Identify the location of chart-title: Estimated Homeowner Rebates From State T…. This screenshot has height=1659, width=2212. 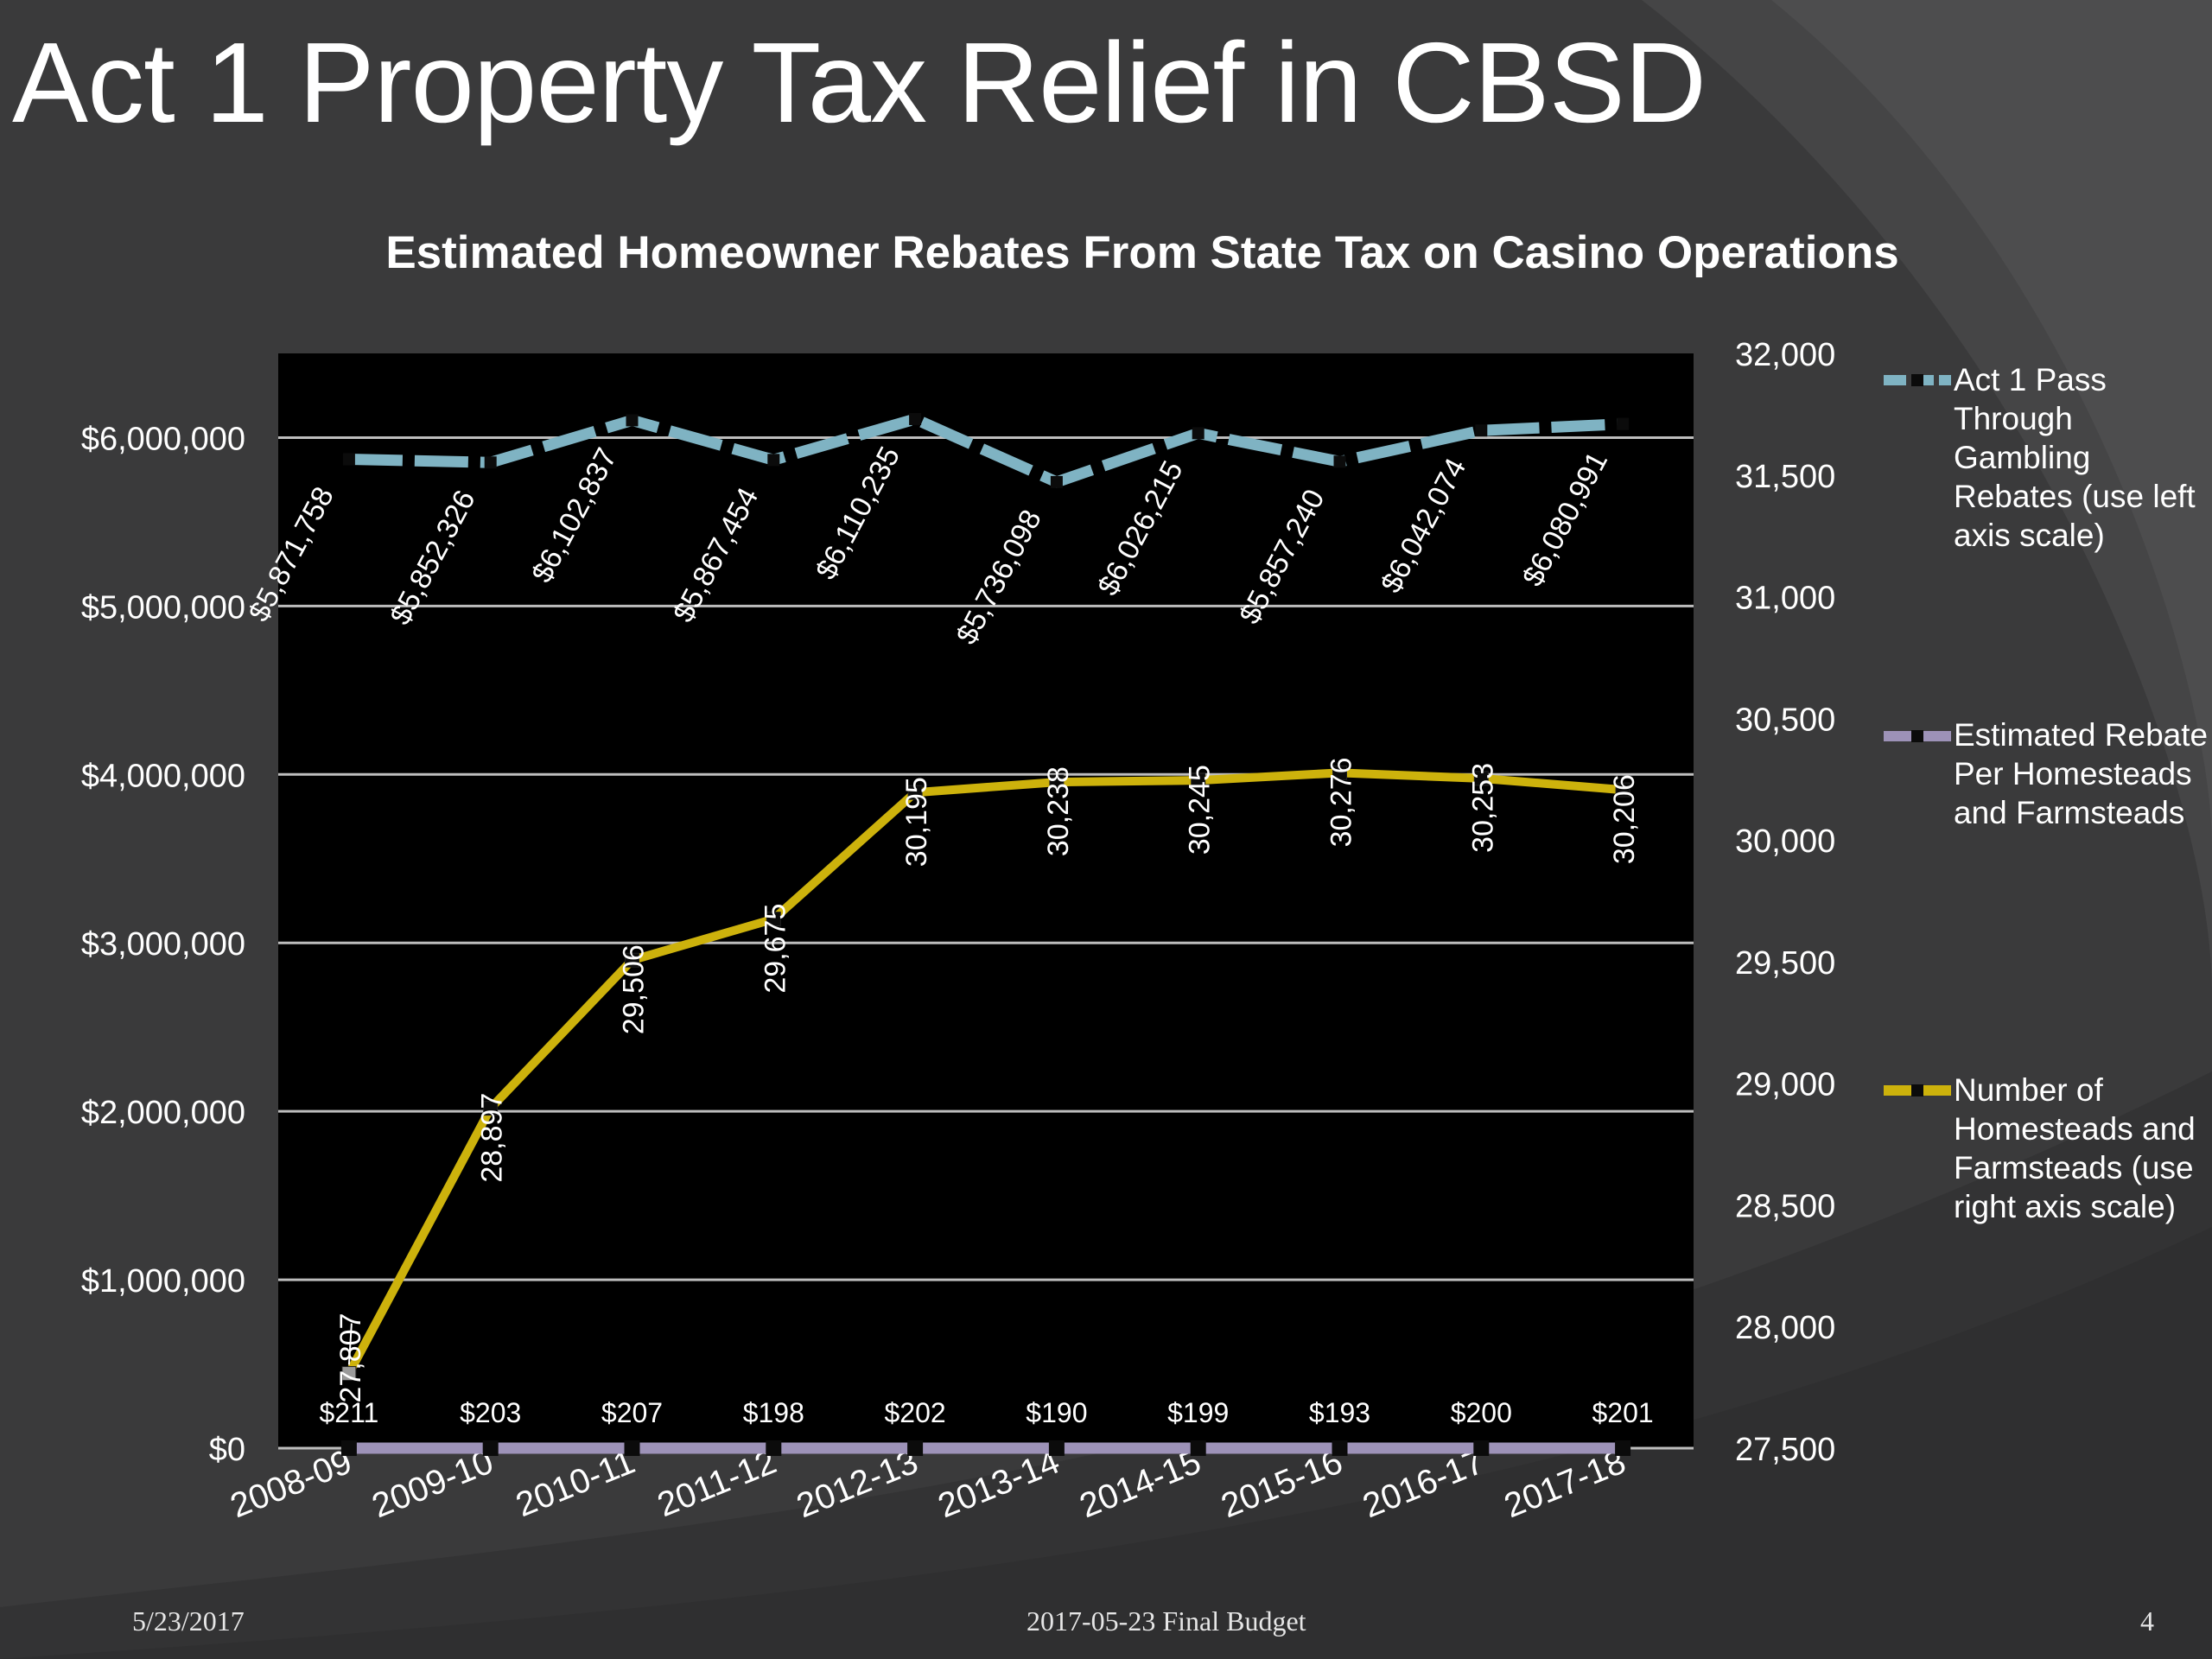
(1141, 252).